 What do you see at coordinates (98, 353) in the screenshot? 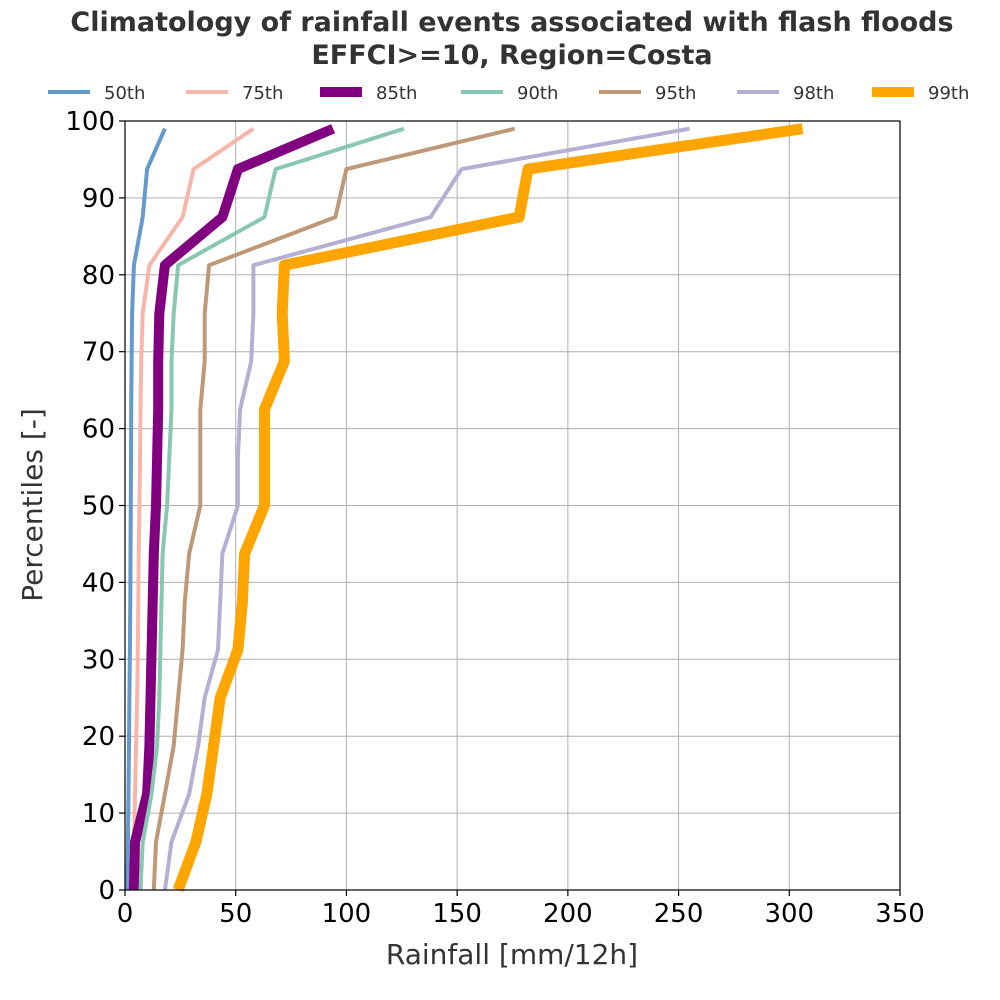
I see `y-tick-label: 70` at bounding box center [98, 353].